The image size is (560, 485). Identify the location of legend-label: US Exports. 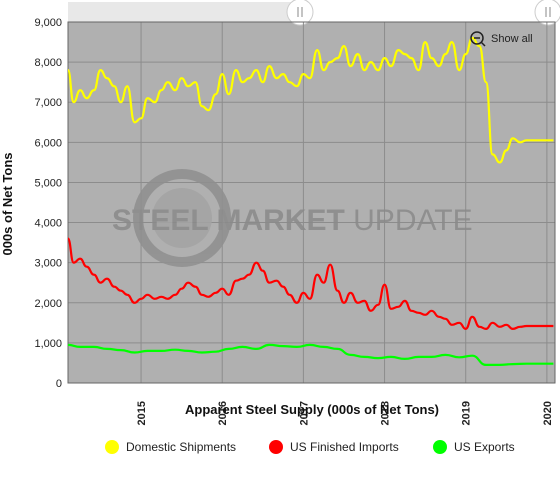
(484, 447).